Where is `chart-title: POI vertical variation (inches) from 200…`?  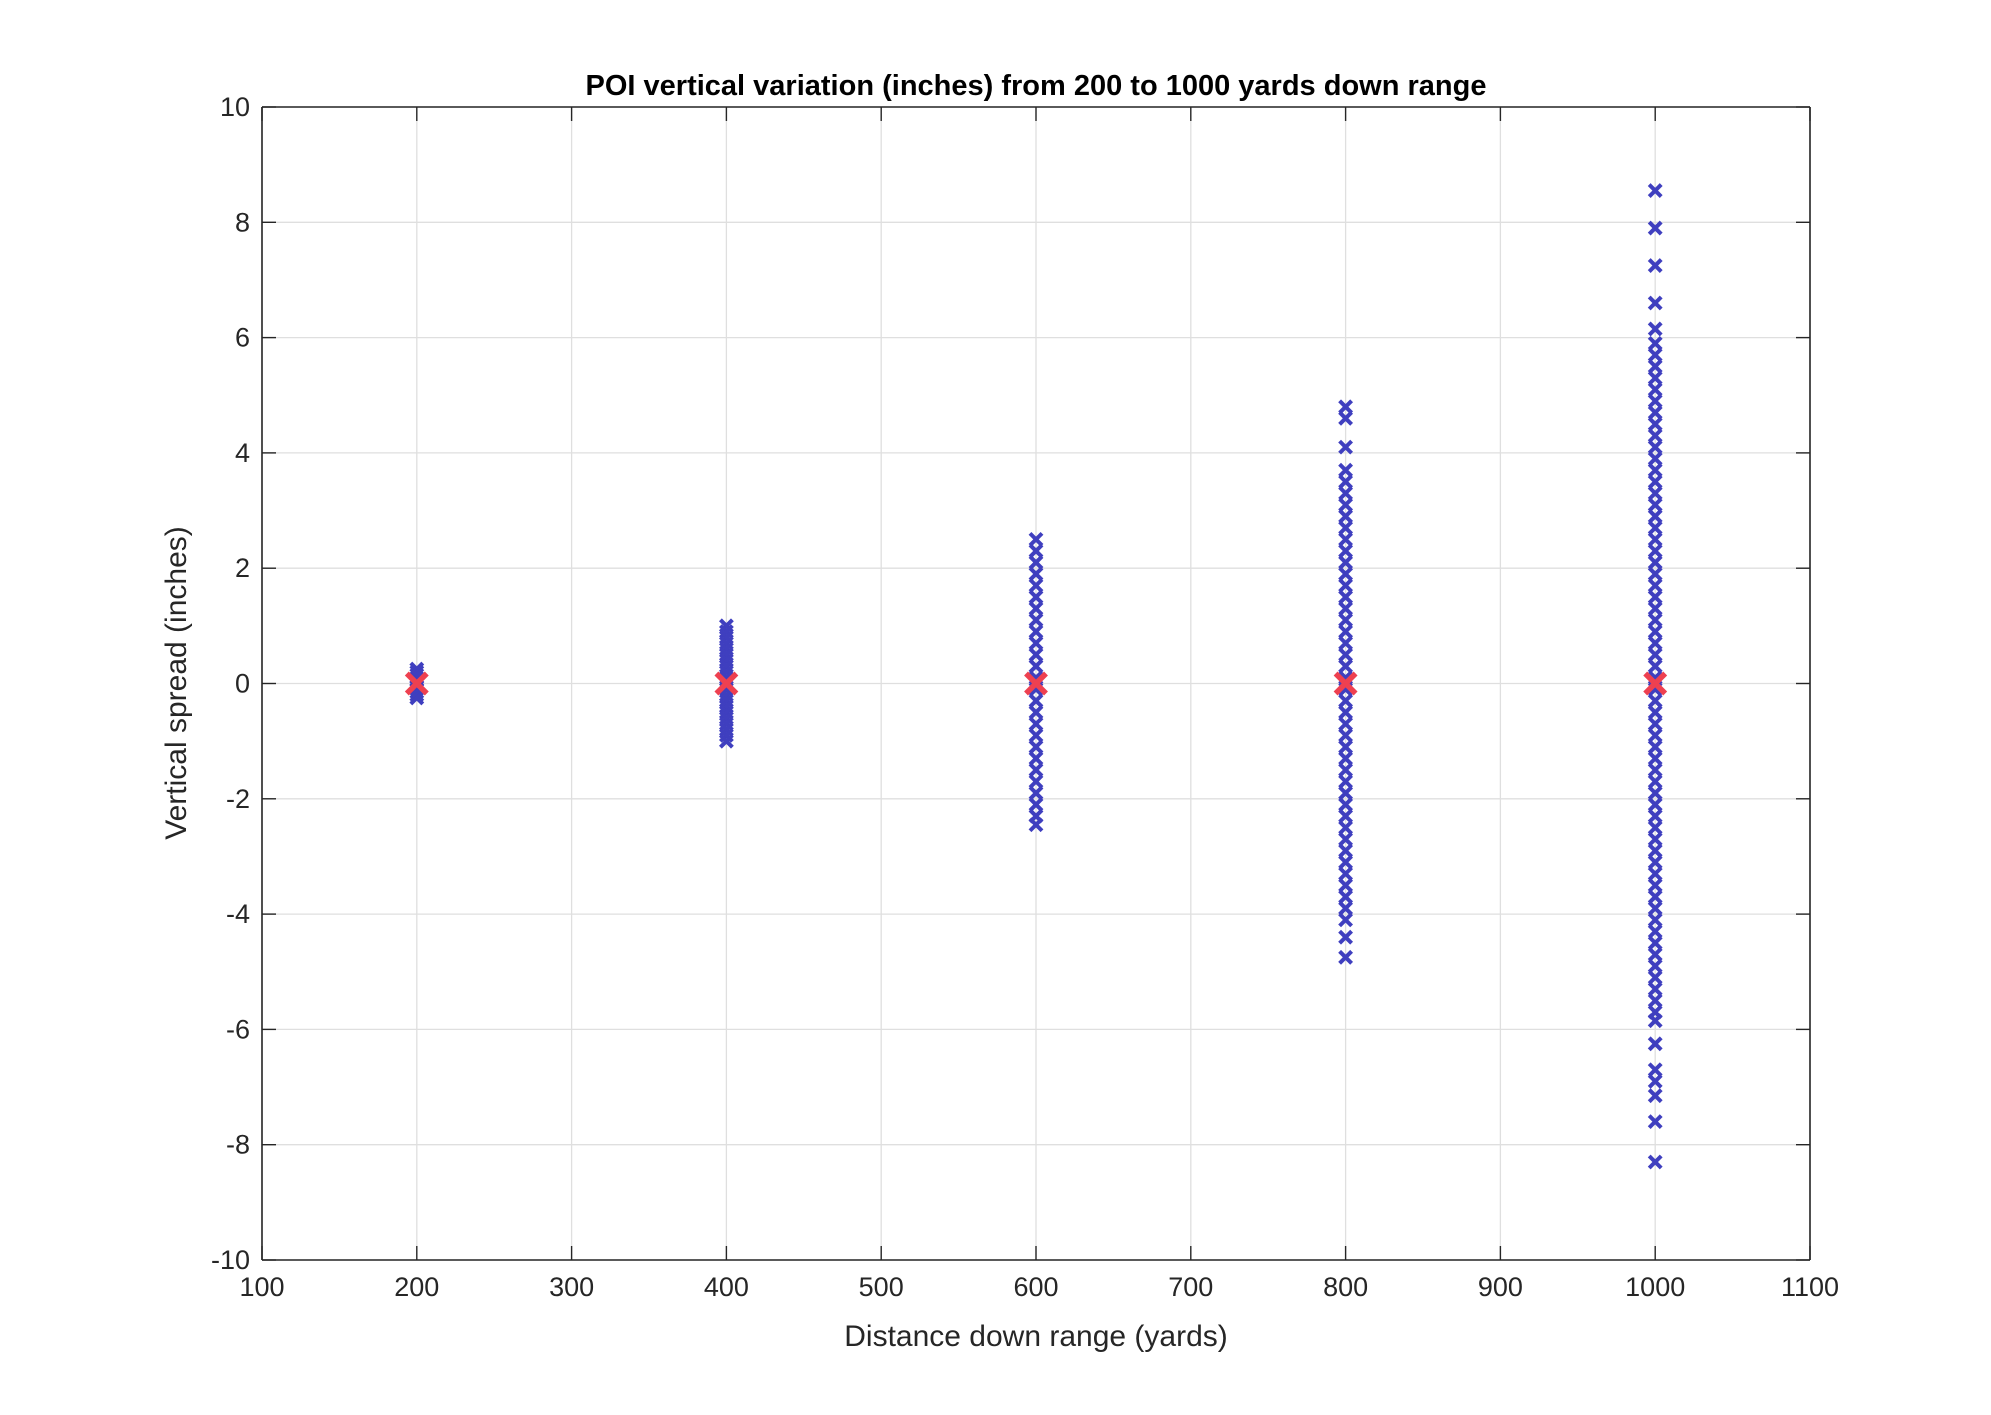 chart-title: POI vertical variation (inches) from 200… is located at coordinates (1036, 86).